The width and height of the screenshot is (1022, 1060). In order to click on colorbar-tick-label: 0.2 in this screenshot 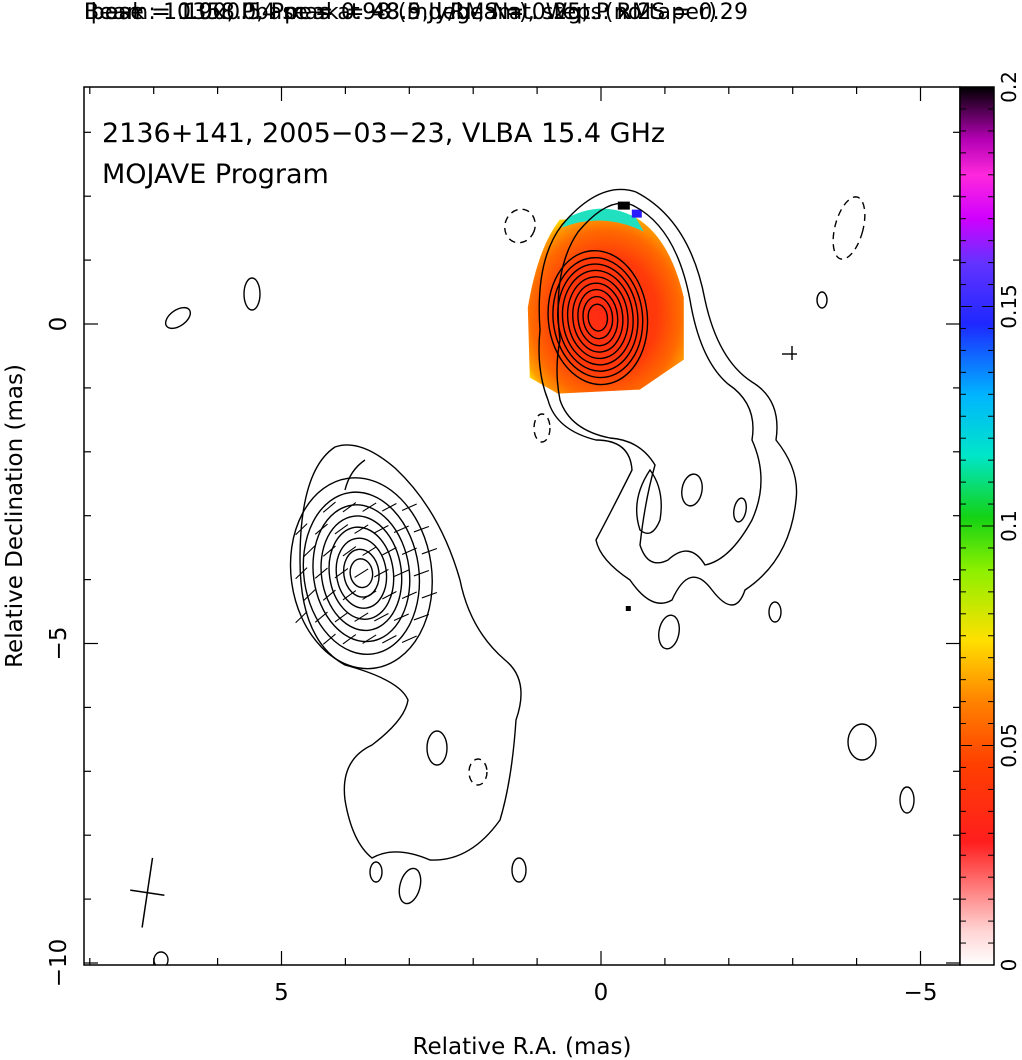, I will do `click(1009, 87)`.